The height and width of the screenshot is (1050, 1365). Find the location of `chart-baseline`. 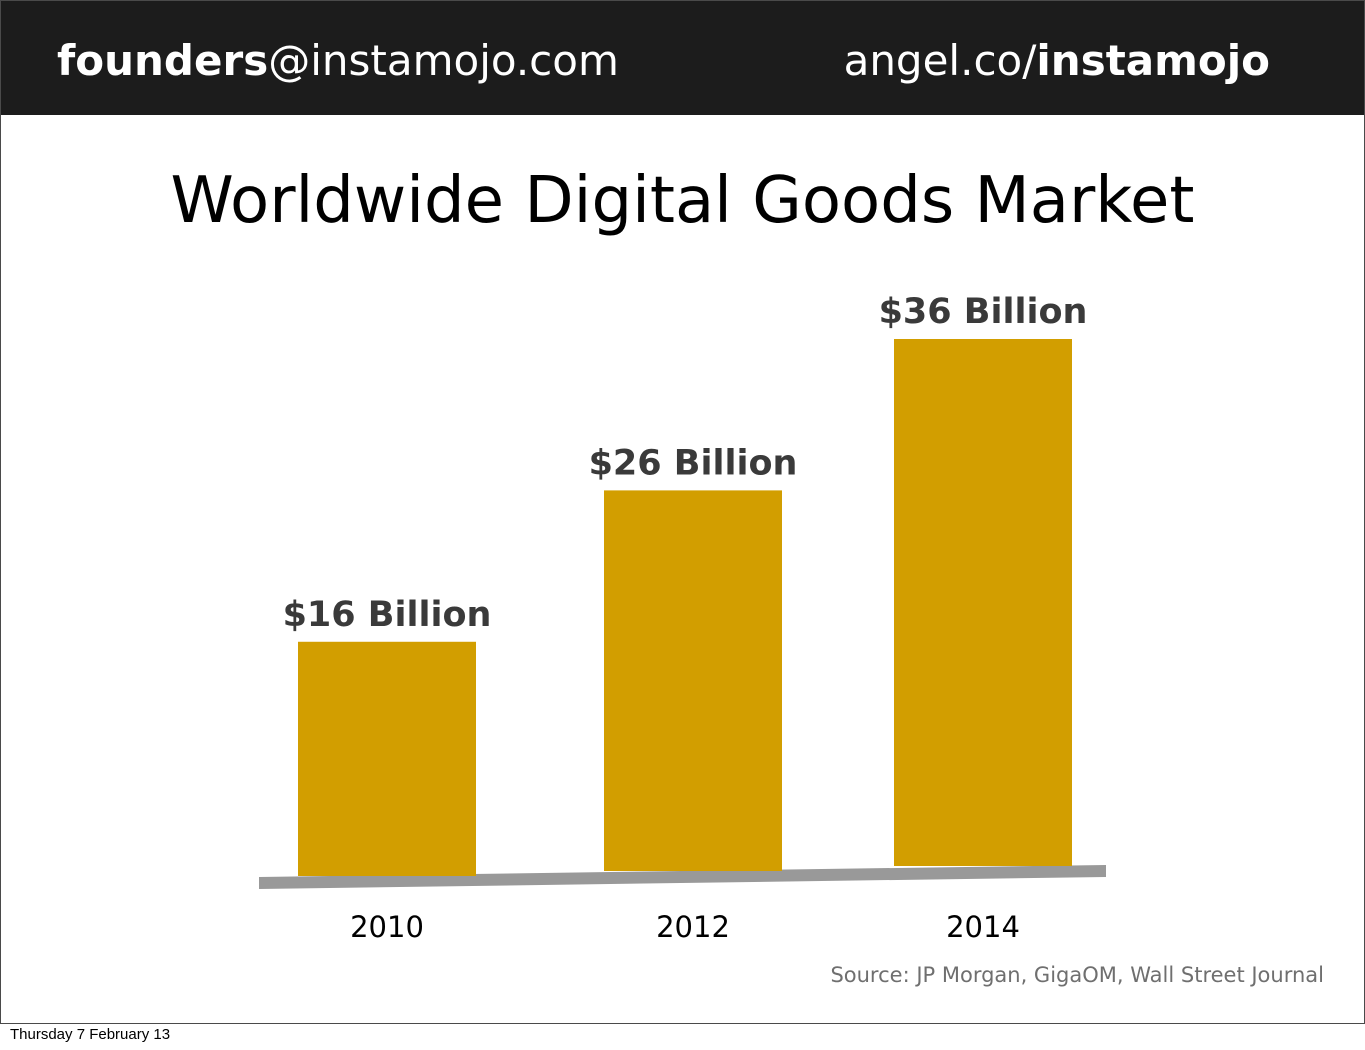

chart-baseline is located at coordinates (682, 877).